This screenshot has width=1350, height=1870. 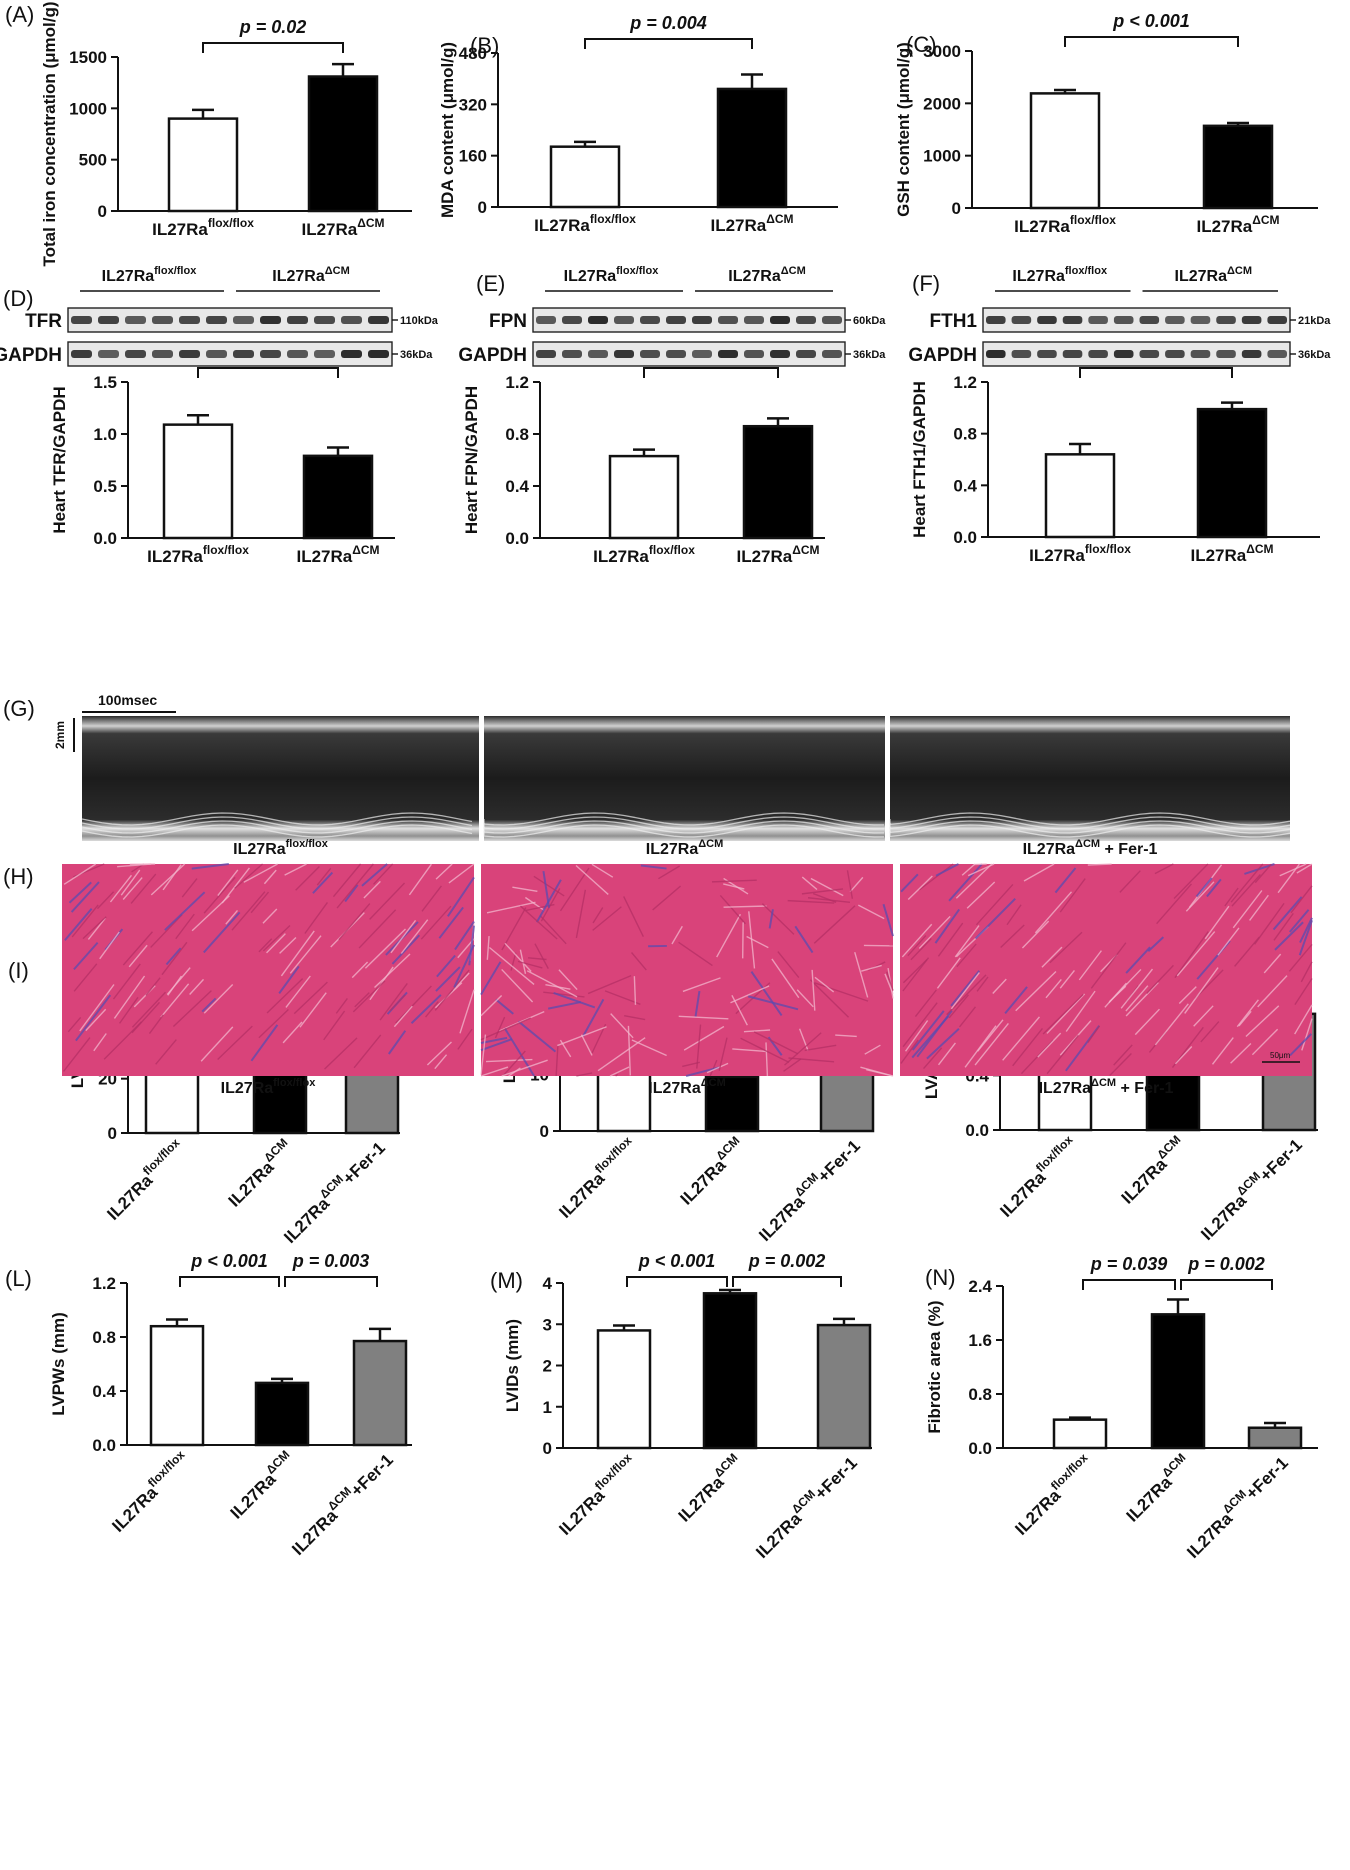 I want to click on x-category-label: IL27RaΔCM+Fer-1, so click(x=340, y=1503).